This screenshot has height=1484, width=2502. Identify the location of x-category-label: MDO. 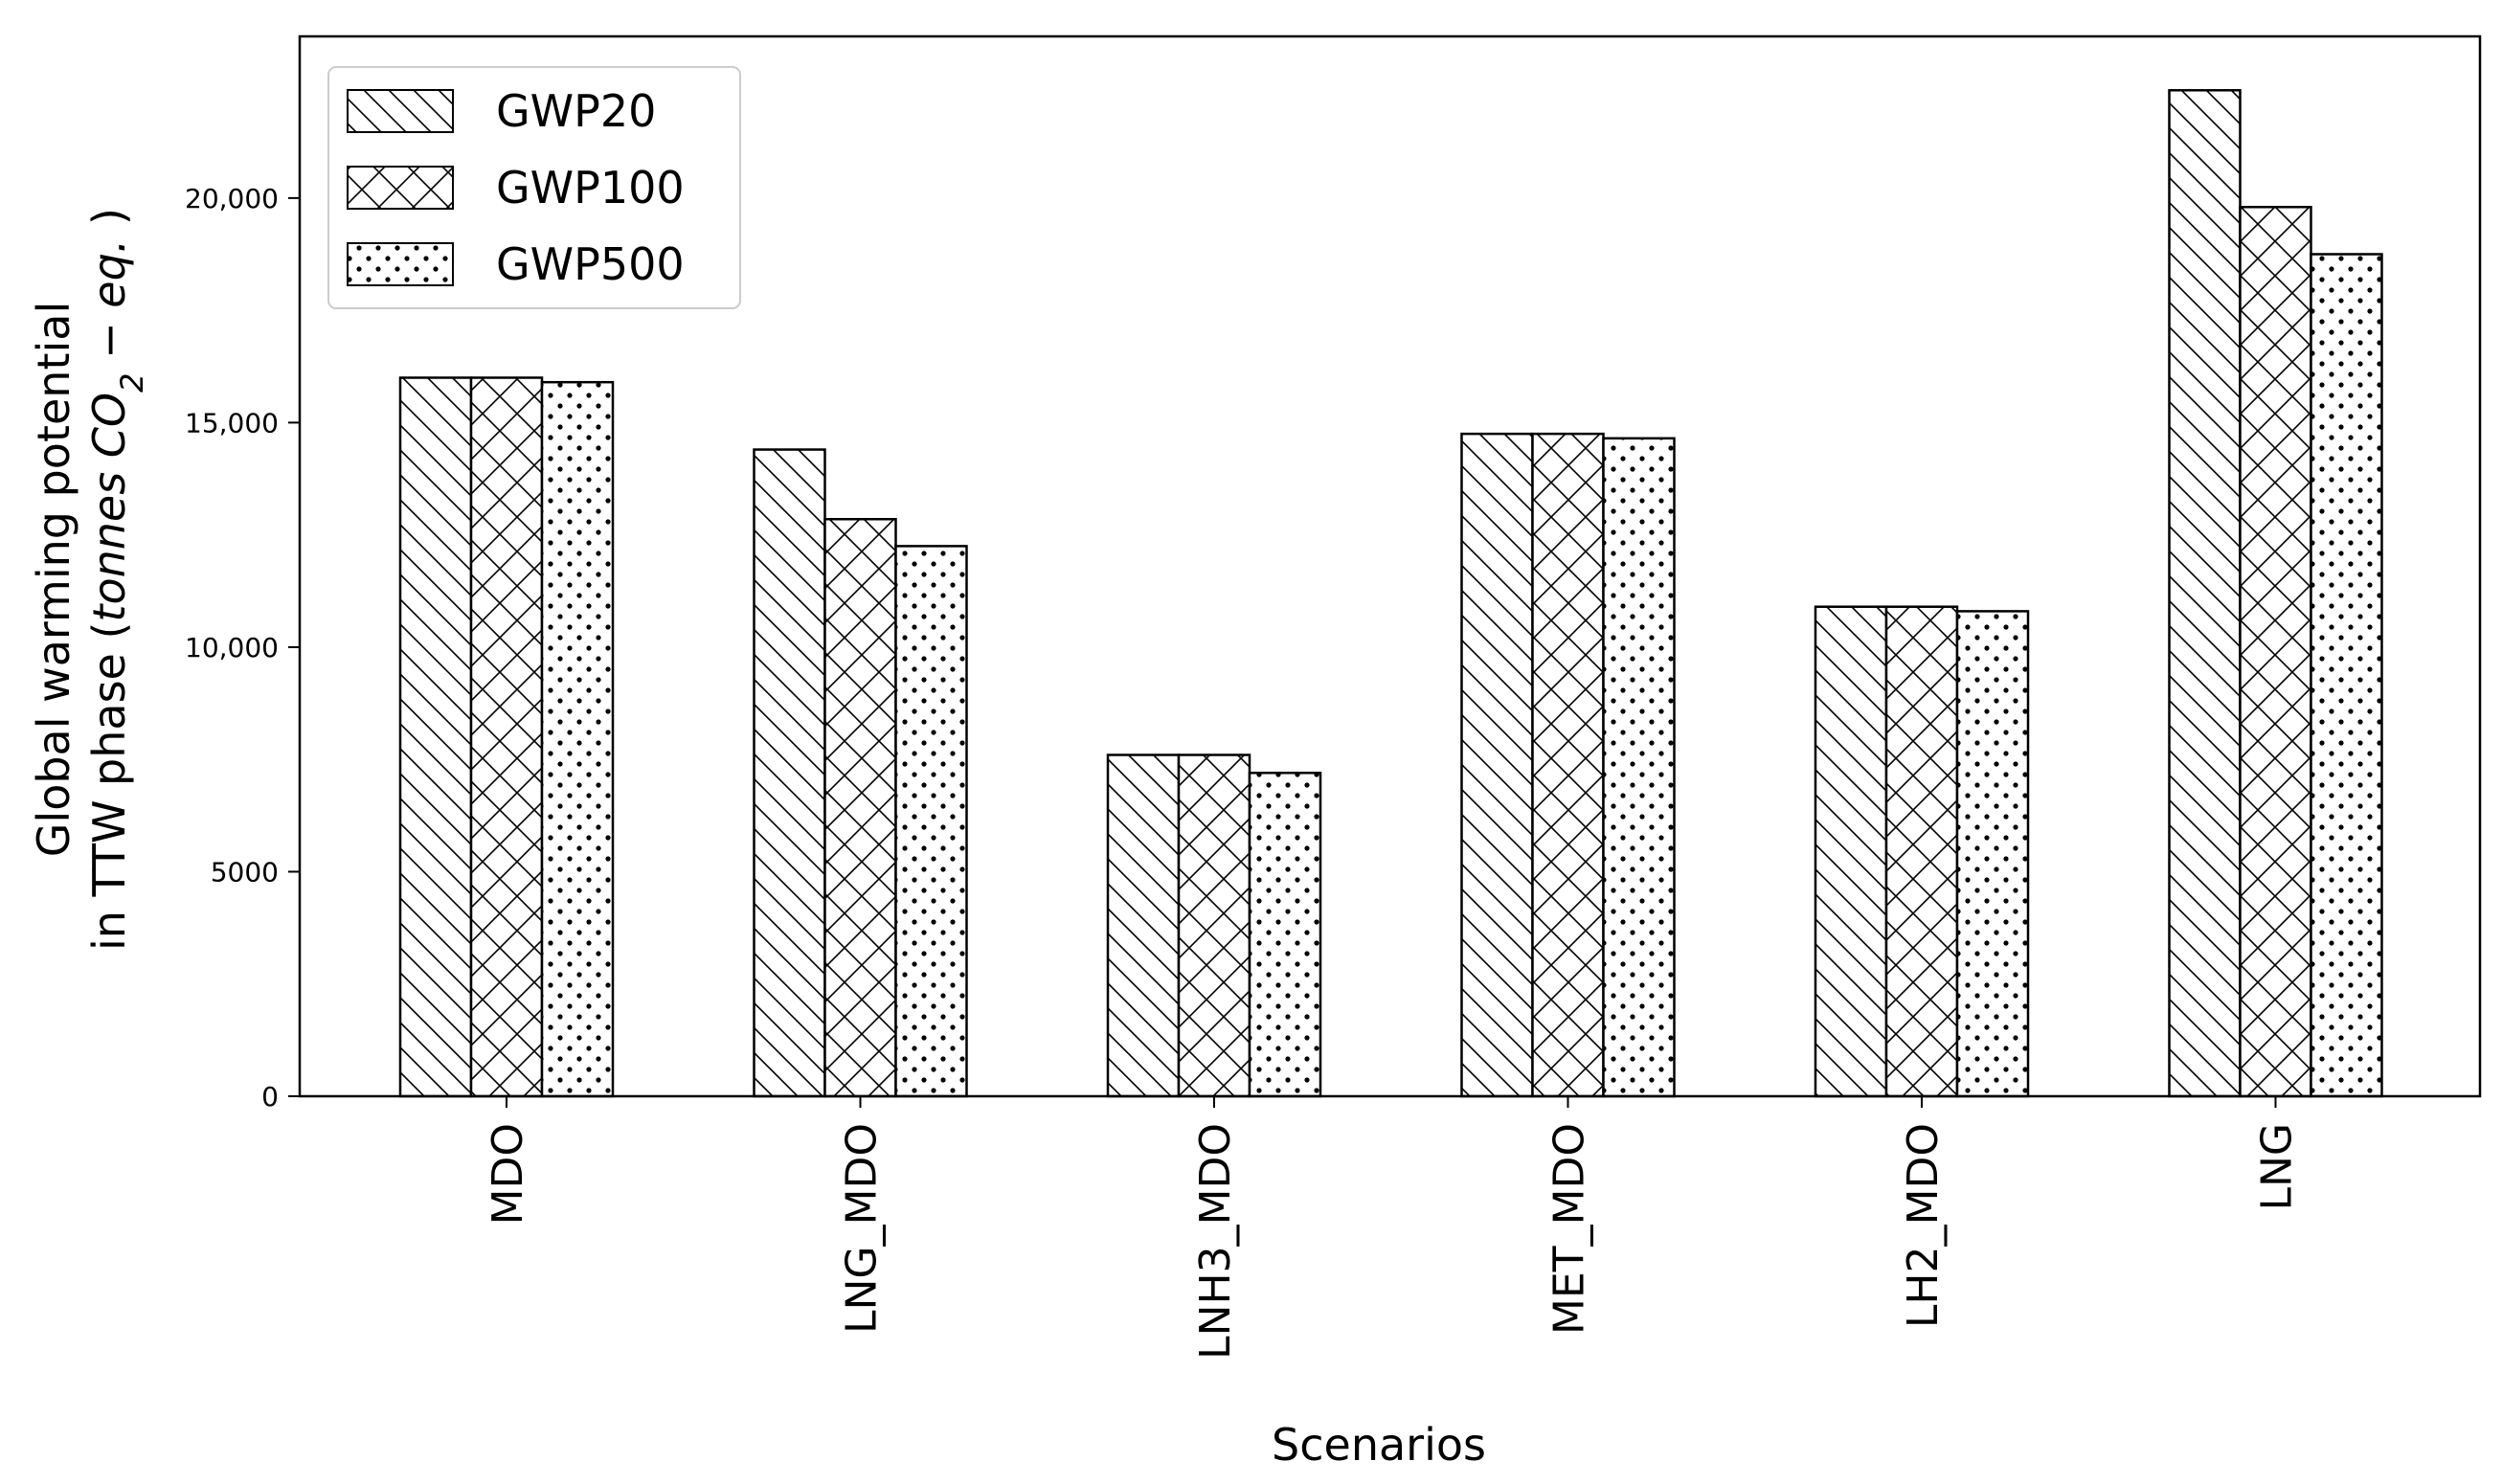
(508, 1174).